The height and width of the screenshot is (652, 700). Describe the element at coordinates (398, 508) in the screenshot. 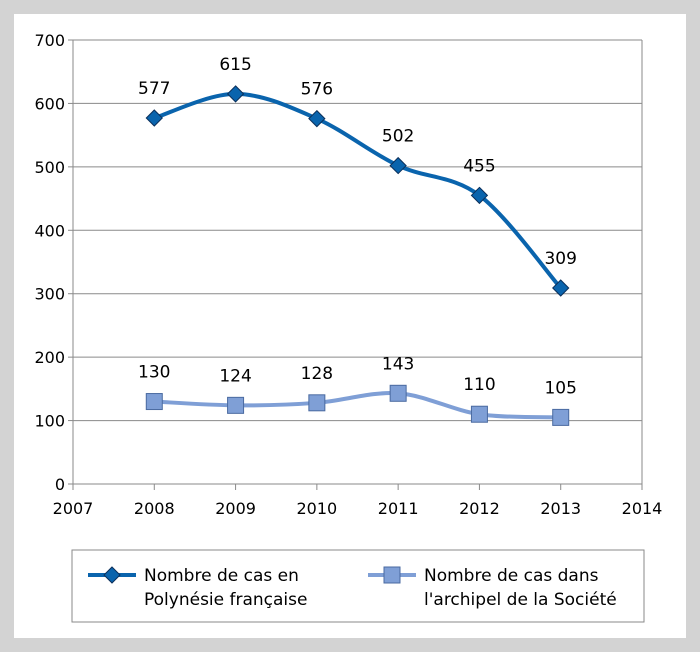

I see `x-tick-label: 2011` at that location.